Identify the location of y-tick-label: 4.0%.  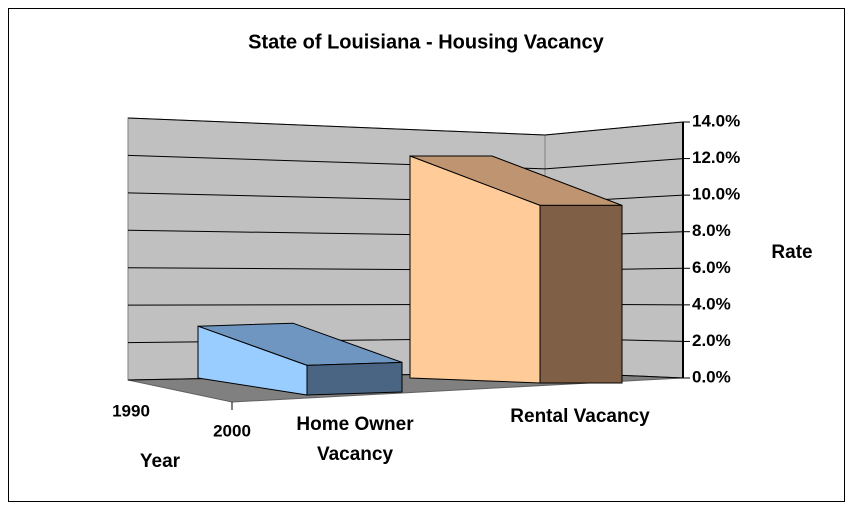
(711, 303).